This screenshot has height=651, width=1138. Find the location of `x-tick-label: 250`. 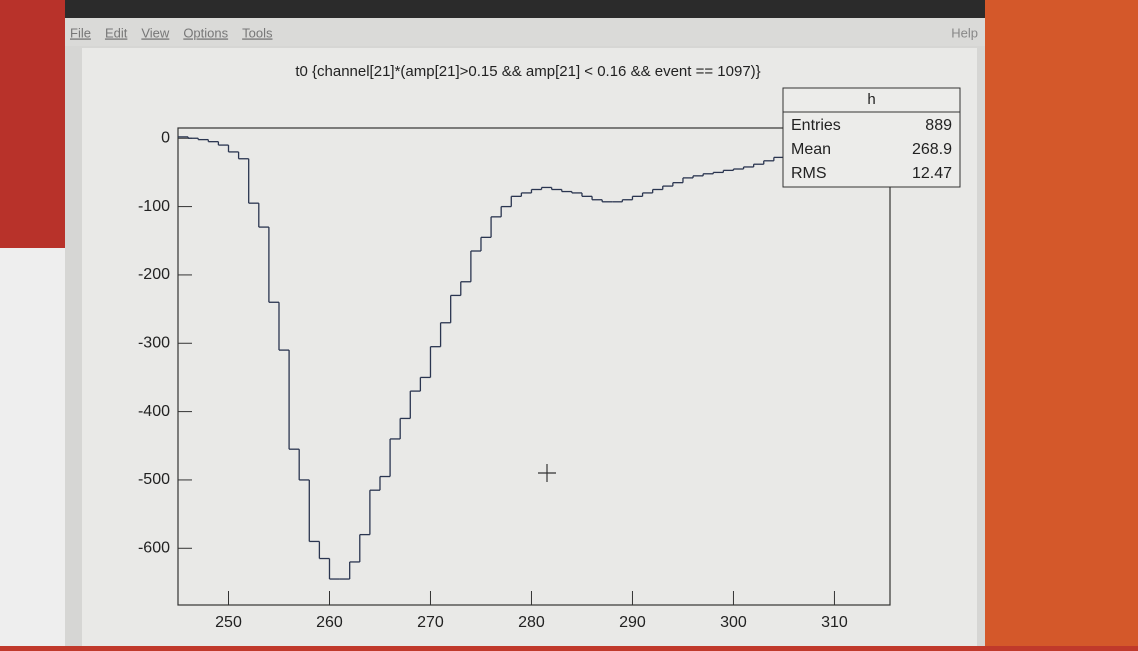

x-tick-label: 250 is located at coordinates (228, 622).